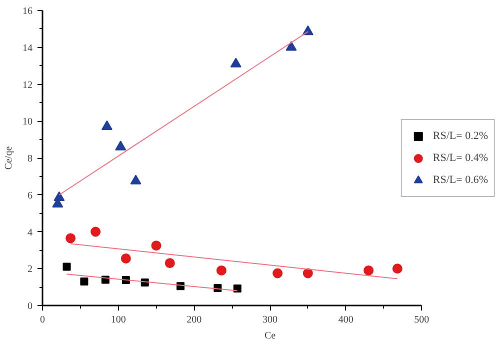  Describe the element at coordinates (194, 320) in the screenshot. I see `x-tick-label: 200` at that location.